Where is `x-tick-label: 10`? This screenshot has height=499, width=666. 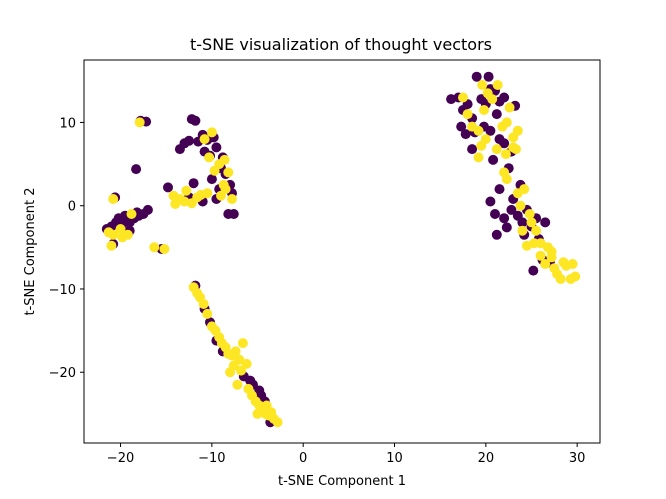
x-tick-label: 10 is located at coordinates (394, 458).